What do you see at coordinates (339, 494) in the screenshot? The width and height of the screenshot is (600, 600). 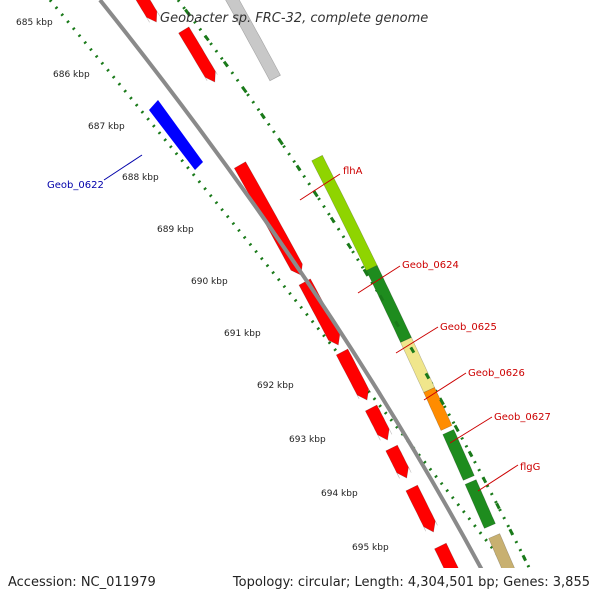 I see `scale-label: 694 kbp` at bounding box center [339, 494].